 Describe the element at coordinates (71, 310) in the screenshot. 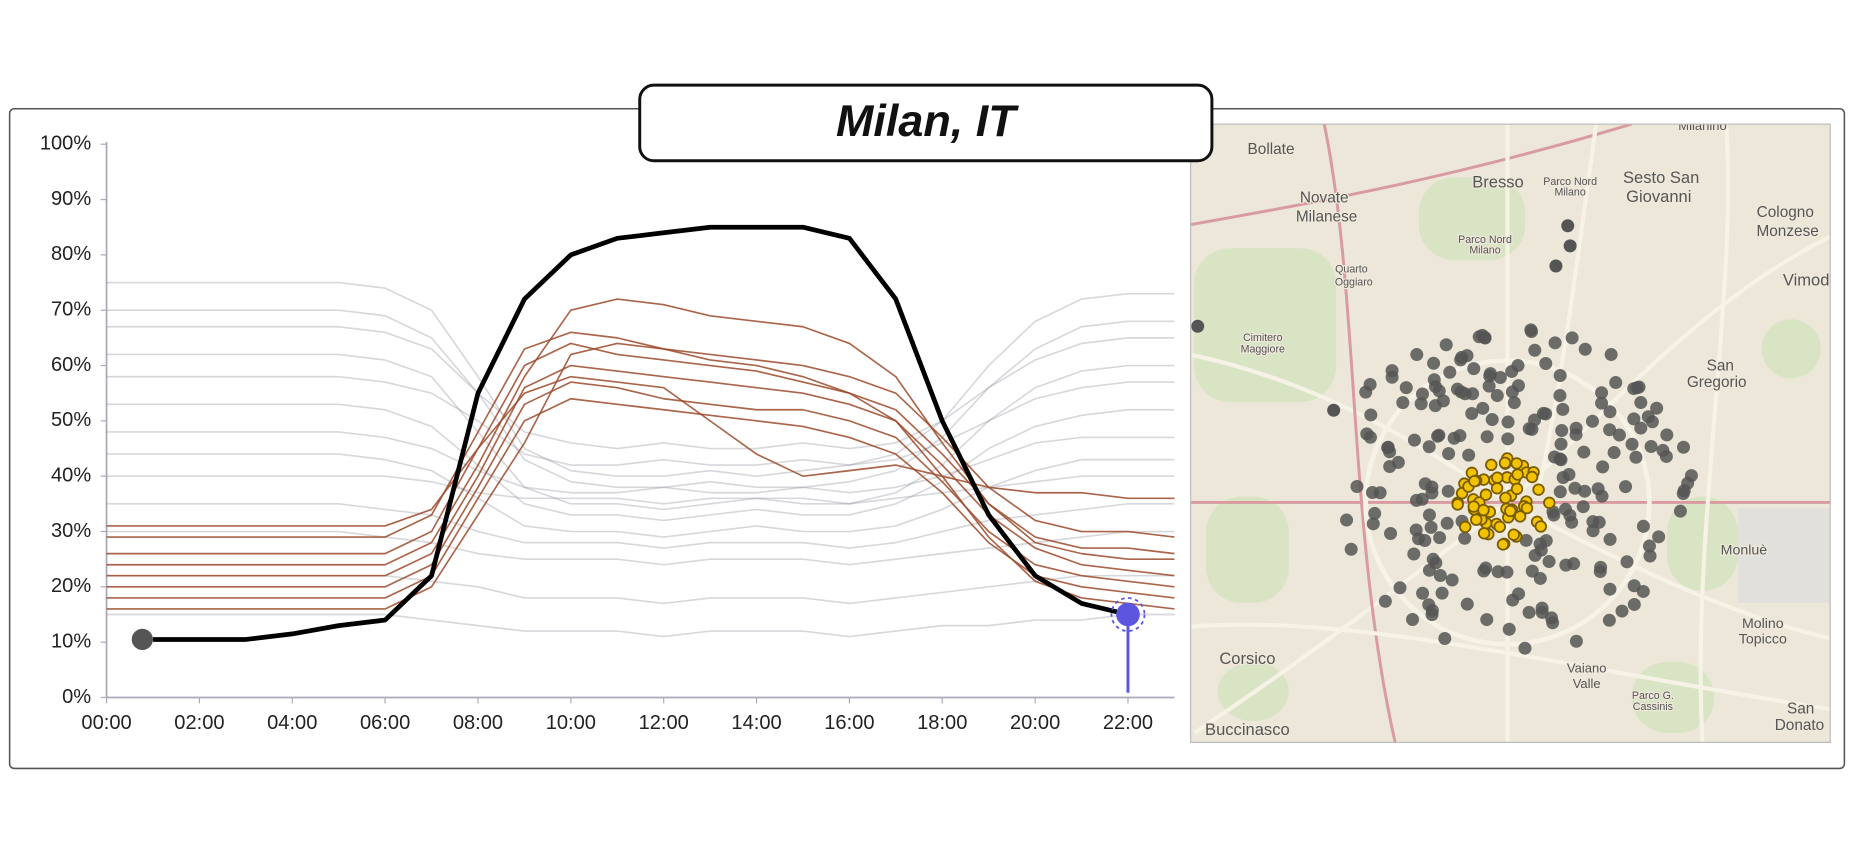

I see `y-tick-label: 70%` at that location.